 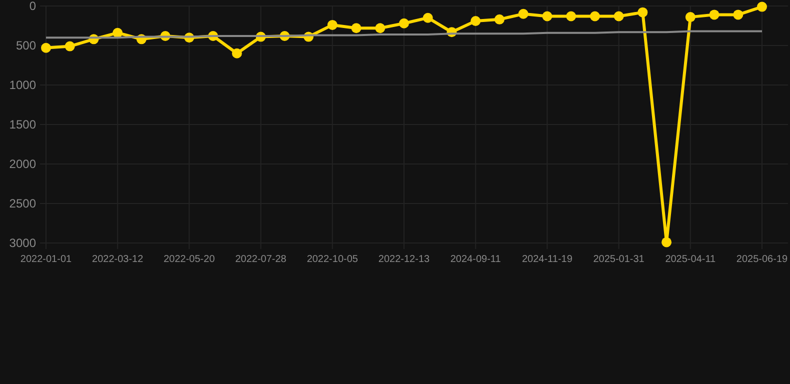 I want to click on x-tick-label: 2025-01-31, so click(x=619, y=259).